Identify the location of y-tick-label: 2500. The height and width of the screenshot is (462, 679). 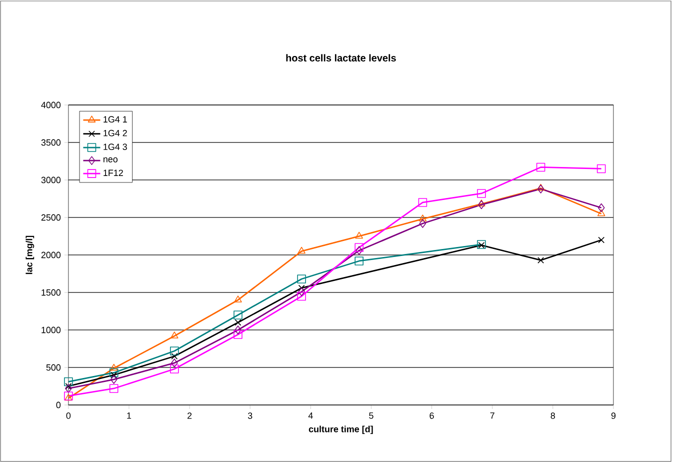
(51, 217).